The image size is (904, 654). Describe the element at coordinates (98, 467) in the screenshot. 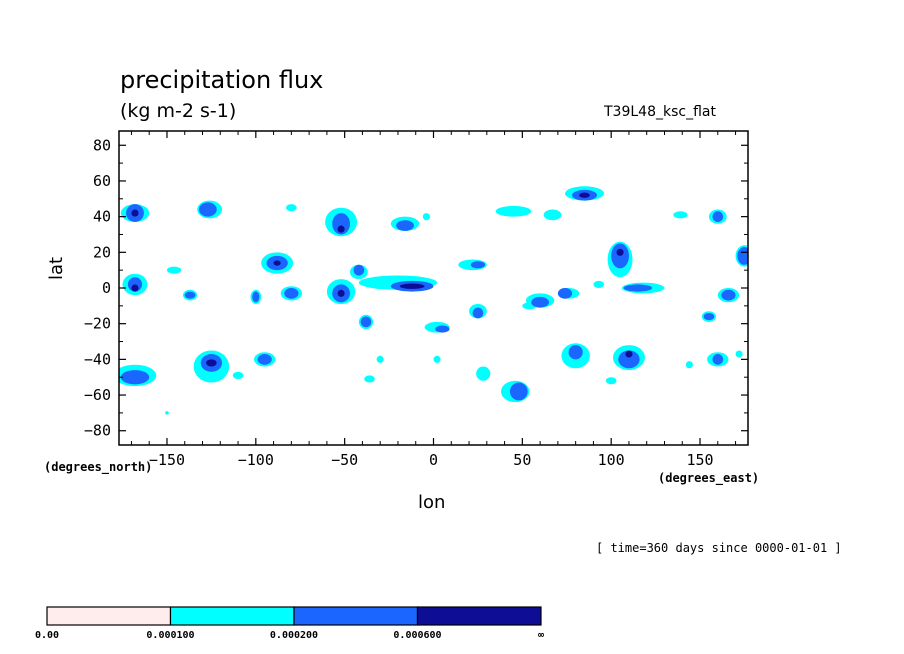

I see `y-axis-units: (degrees_north)` at that location.